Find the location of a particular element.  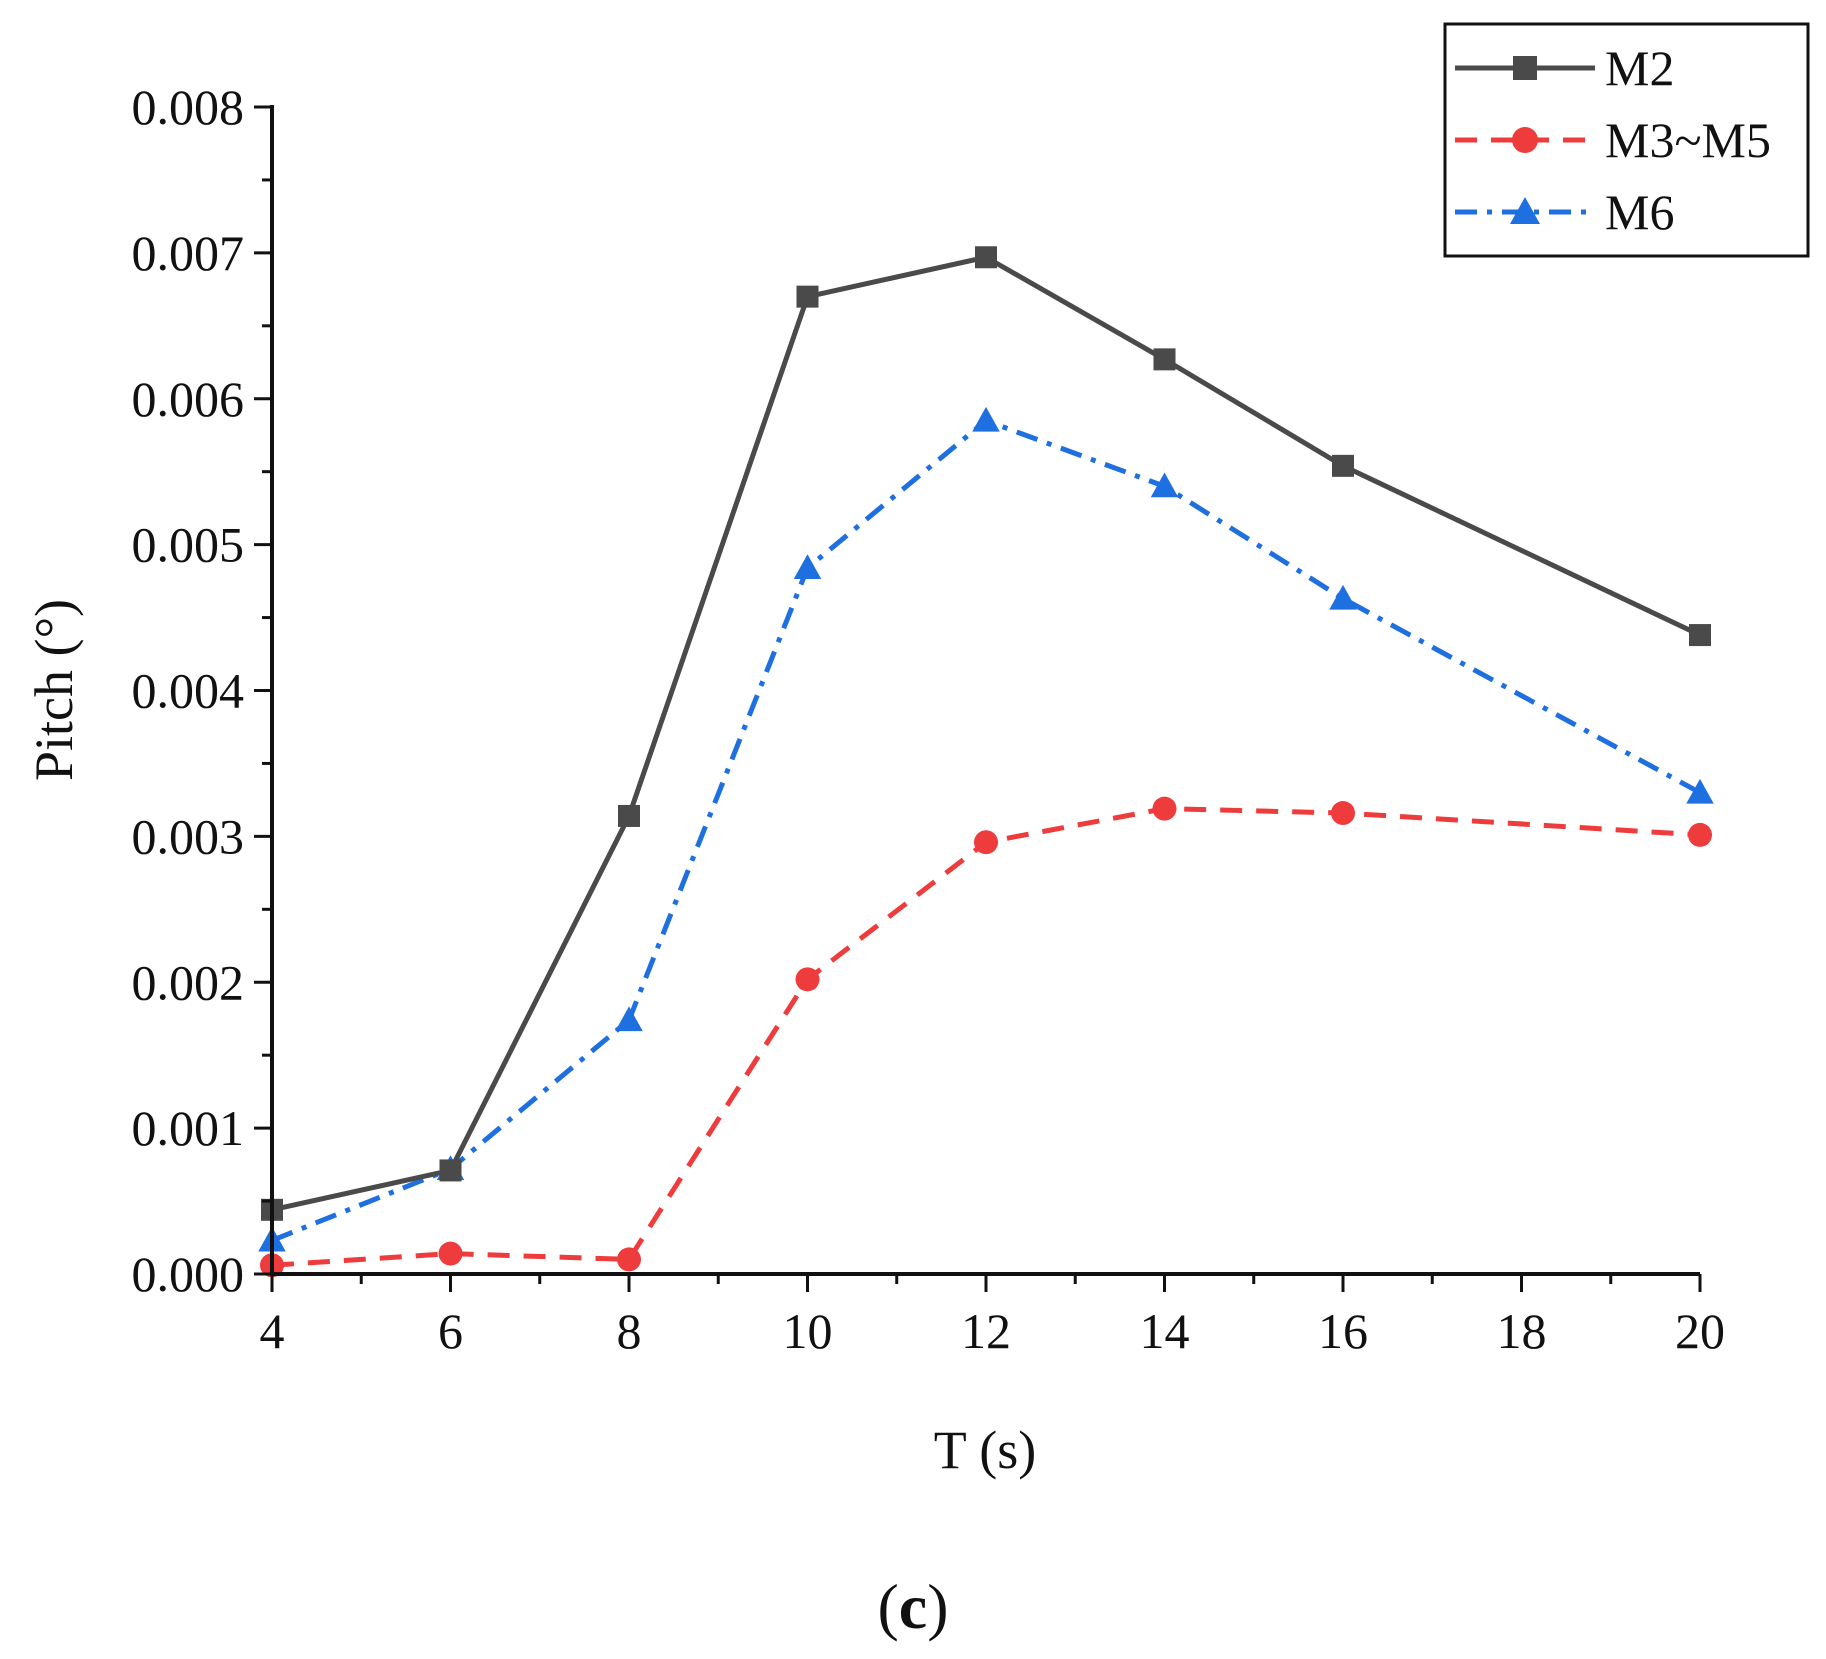

x-tick-label: 6 is located at coordinates (450, 1331).